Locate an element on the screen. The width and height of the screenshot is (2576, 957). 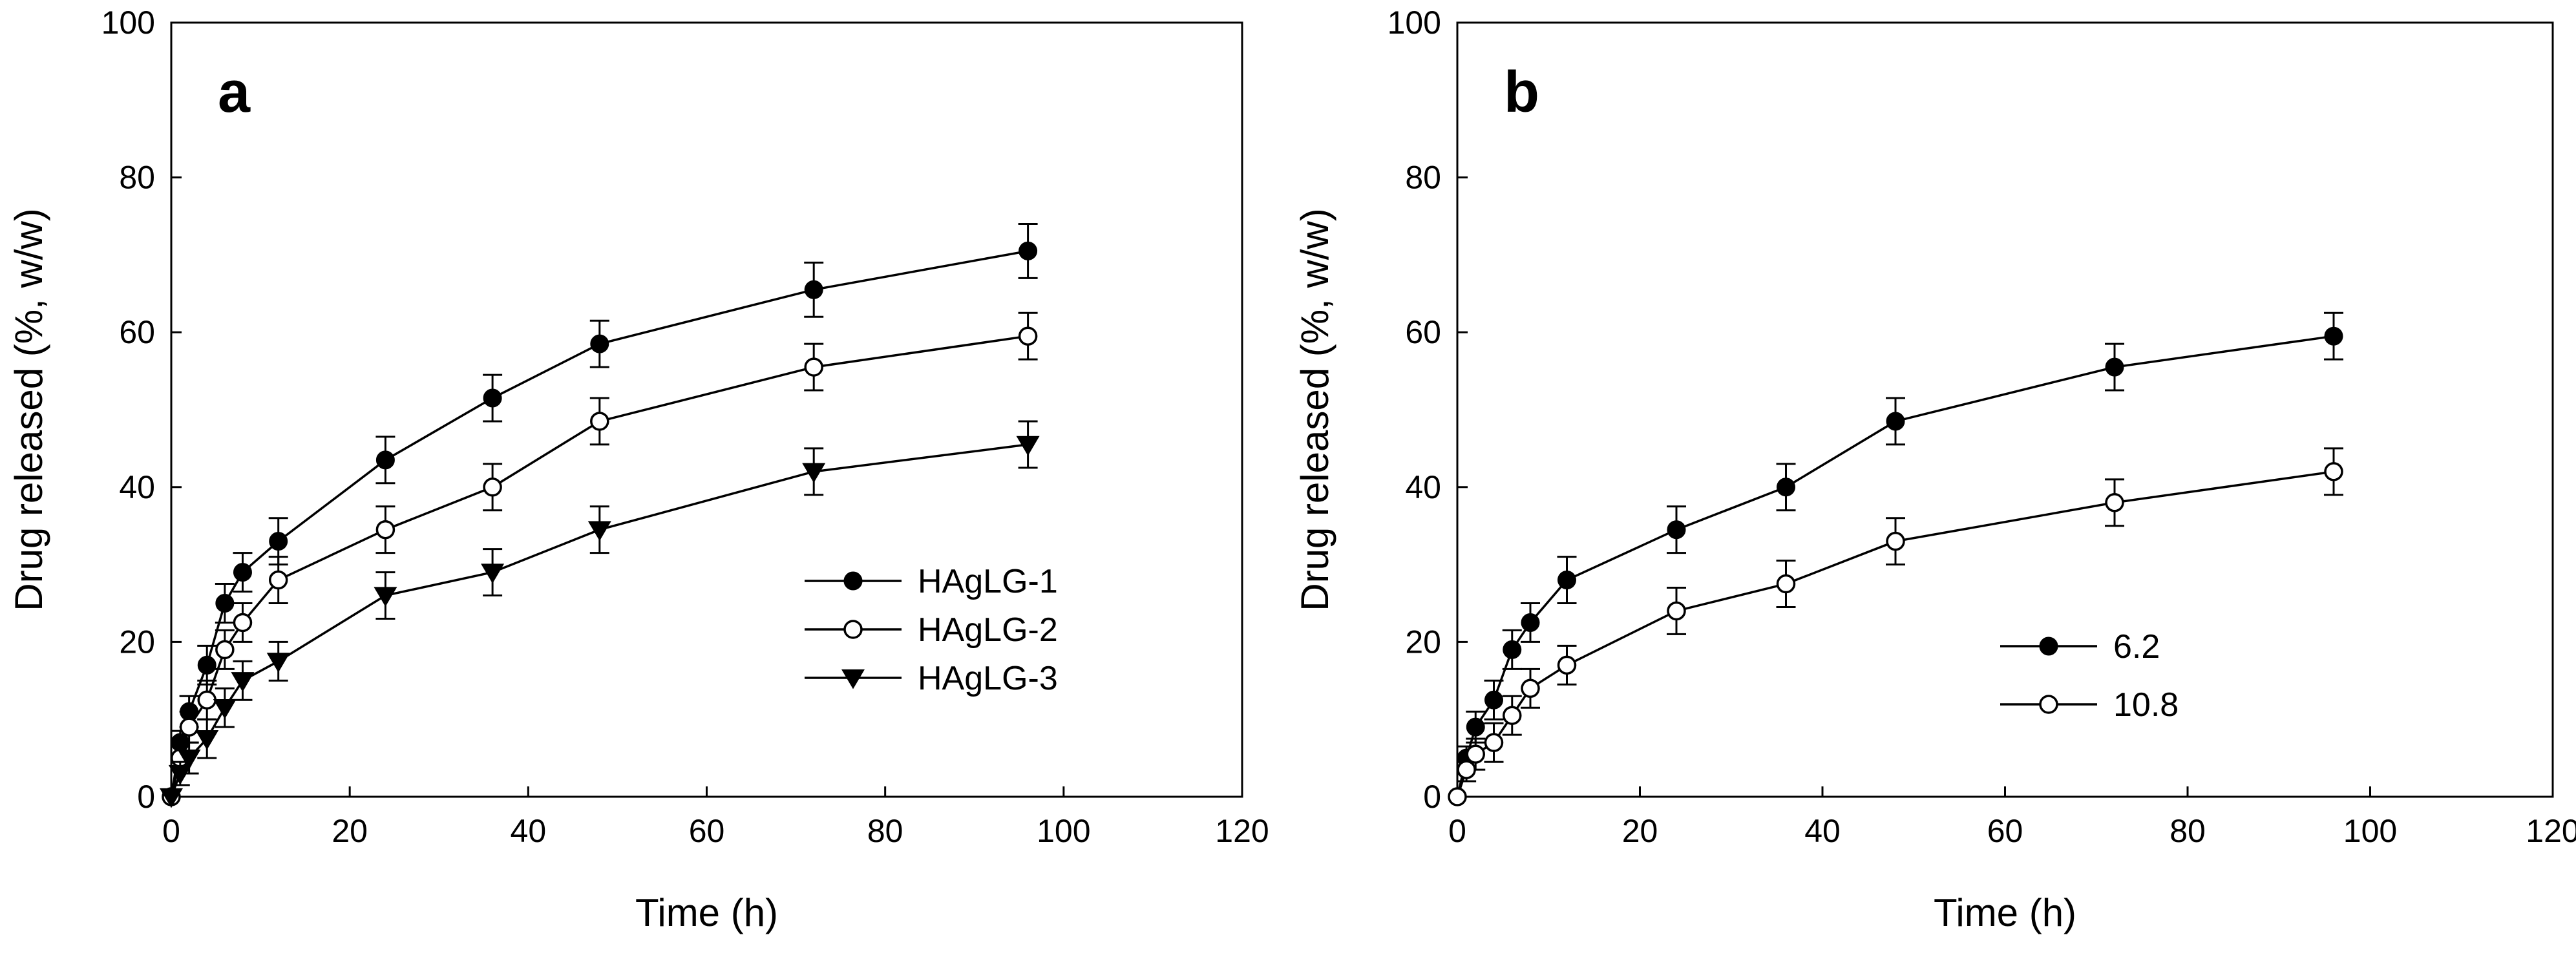
panel-label: b is located at coordinates (1521, 92).